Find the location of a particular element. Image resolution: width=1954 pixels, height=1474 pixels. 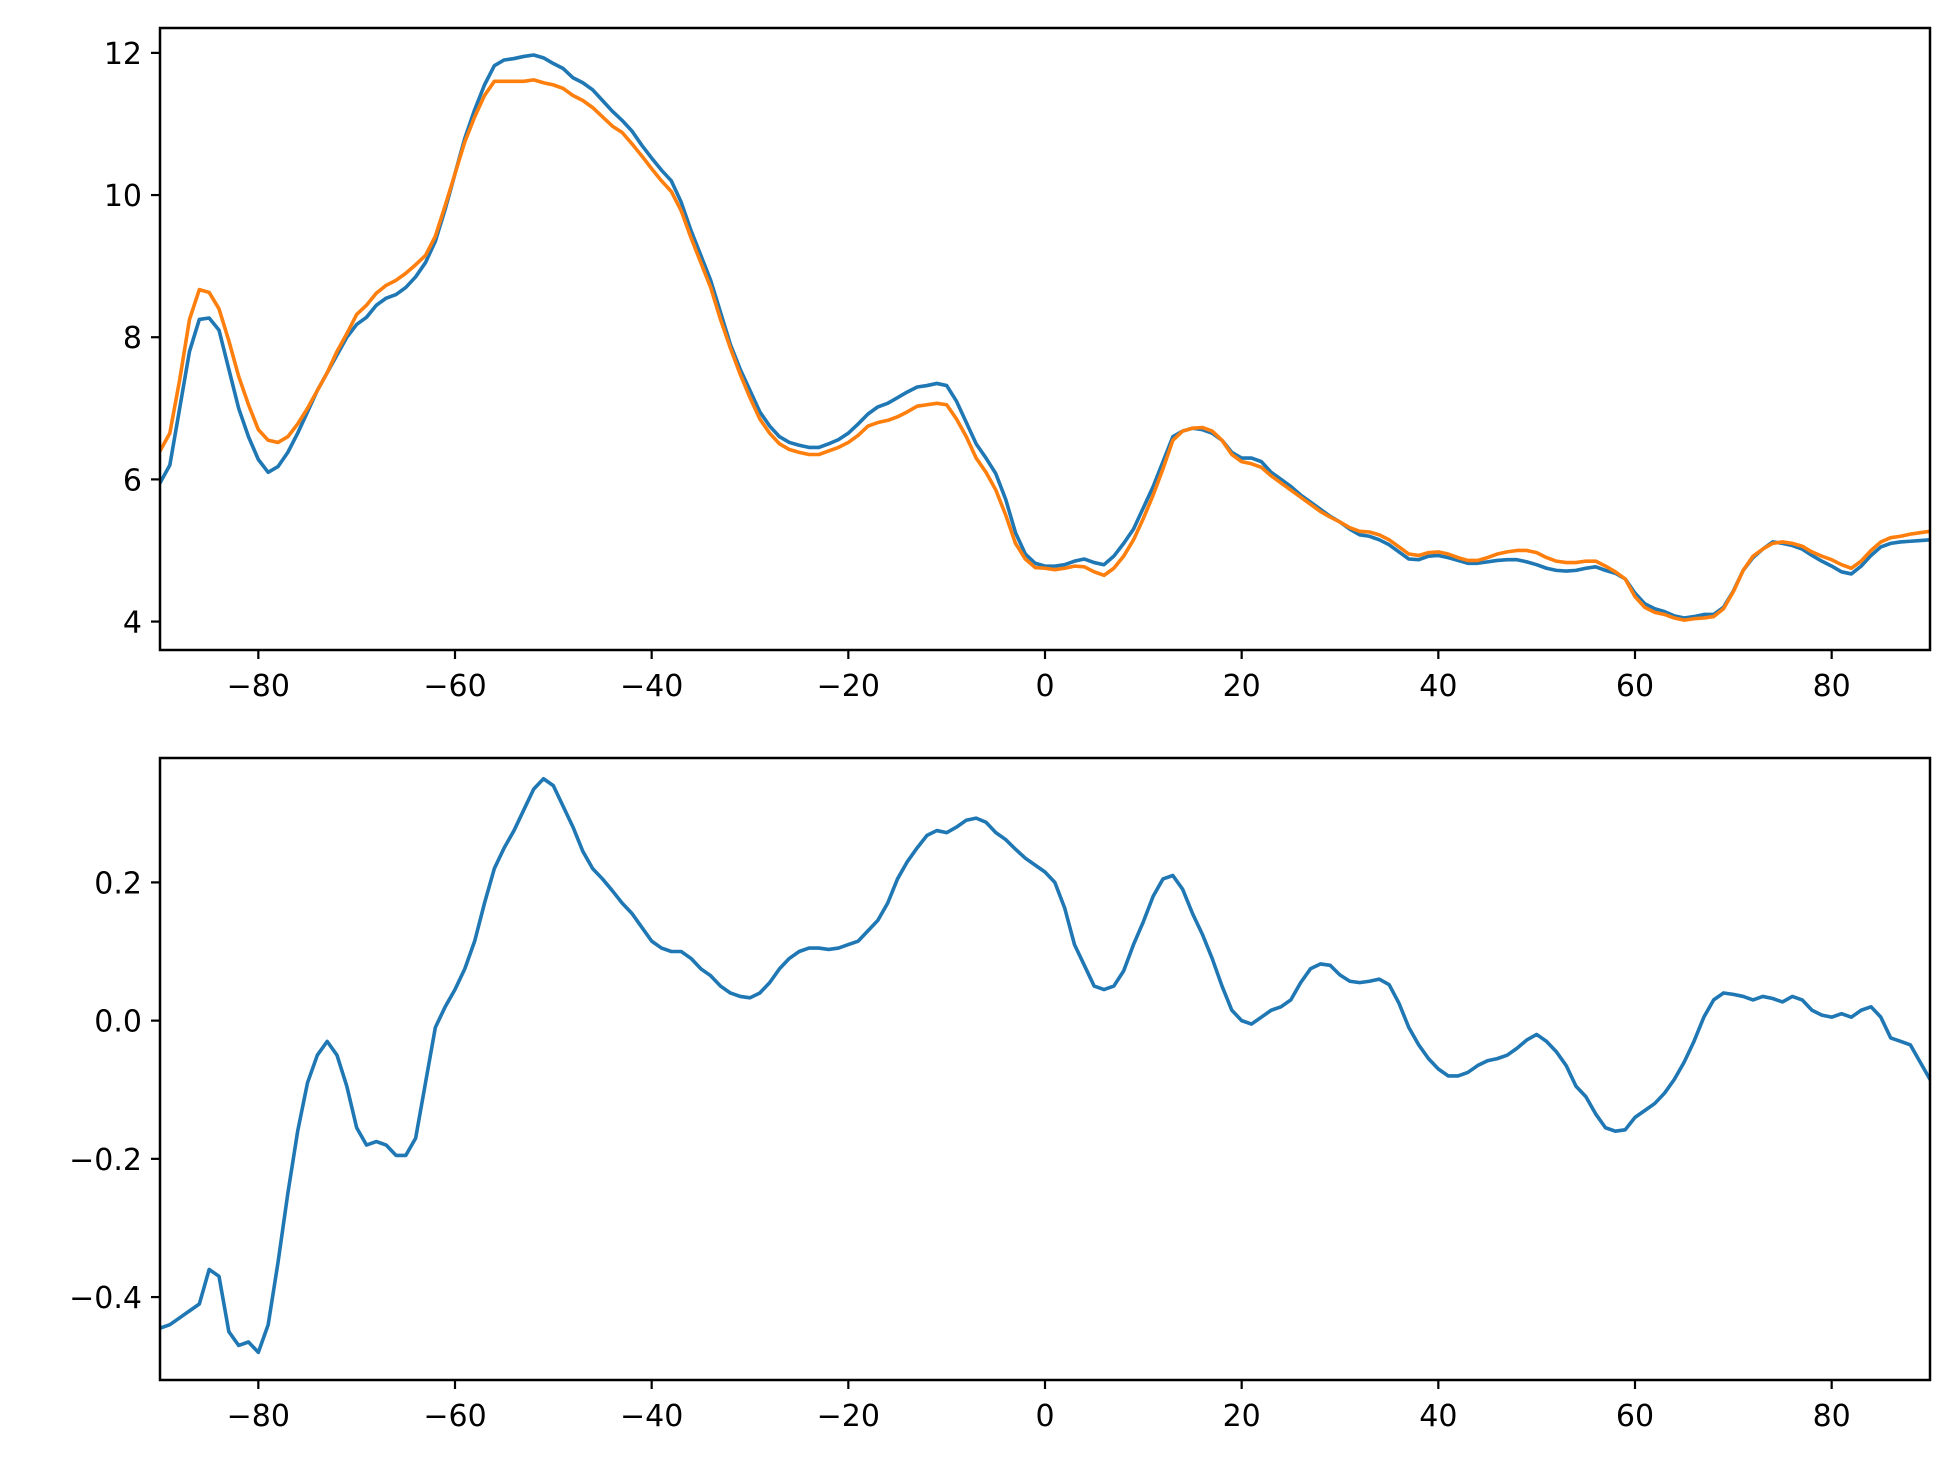

y-tick-label: 0.0 is located at coordinates (118, 1022).